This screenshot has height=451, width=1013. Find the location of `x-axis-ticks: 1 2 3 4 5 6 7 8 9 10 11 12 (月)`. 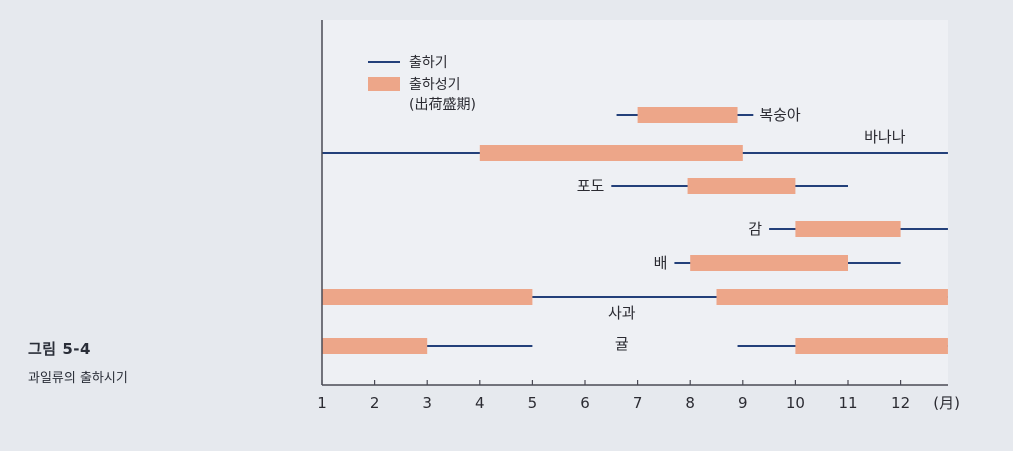

x-axis-ticks: 1 2 3 4 5 6 7 8 9 10 11 12 (月) is located at coordinates (638, 396).